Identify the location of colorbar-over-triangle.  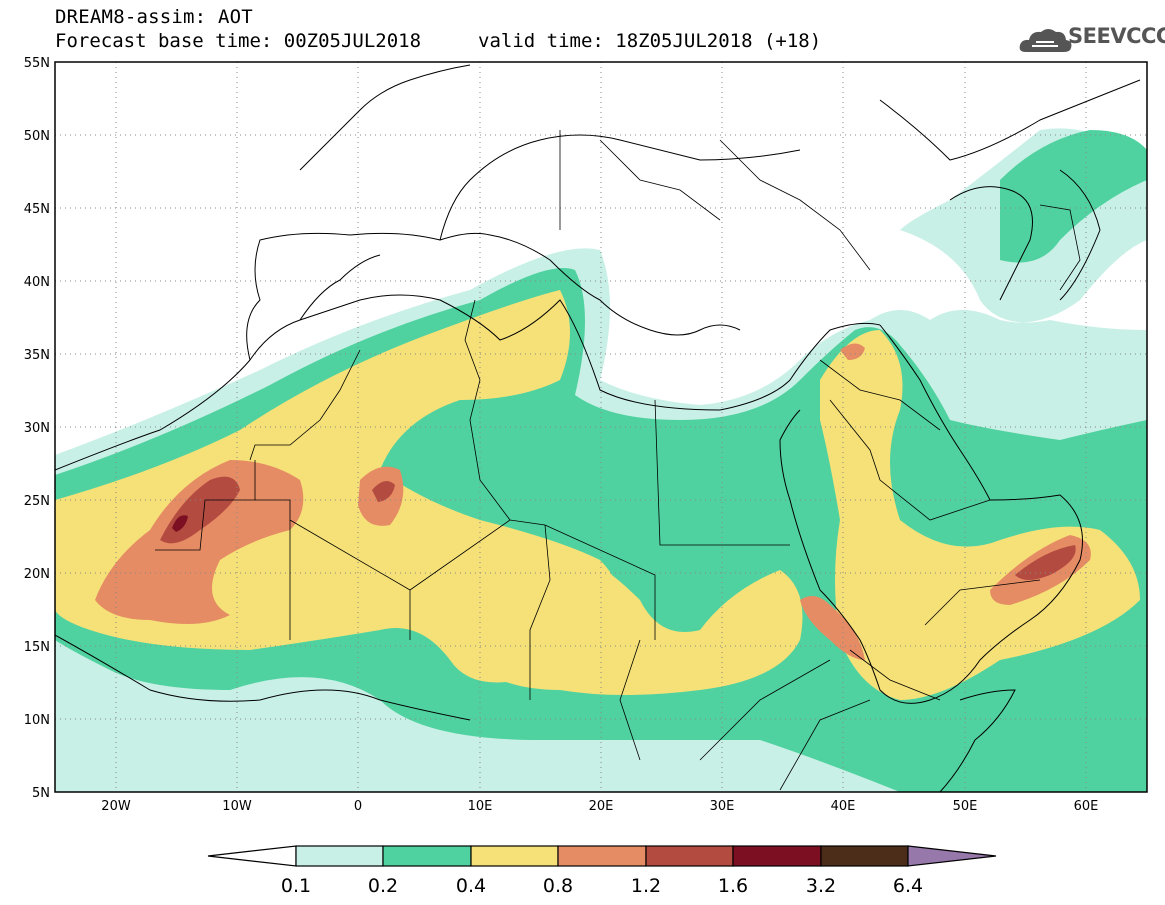
(952, 856).